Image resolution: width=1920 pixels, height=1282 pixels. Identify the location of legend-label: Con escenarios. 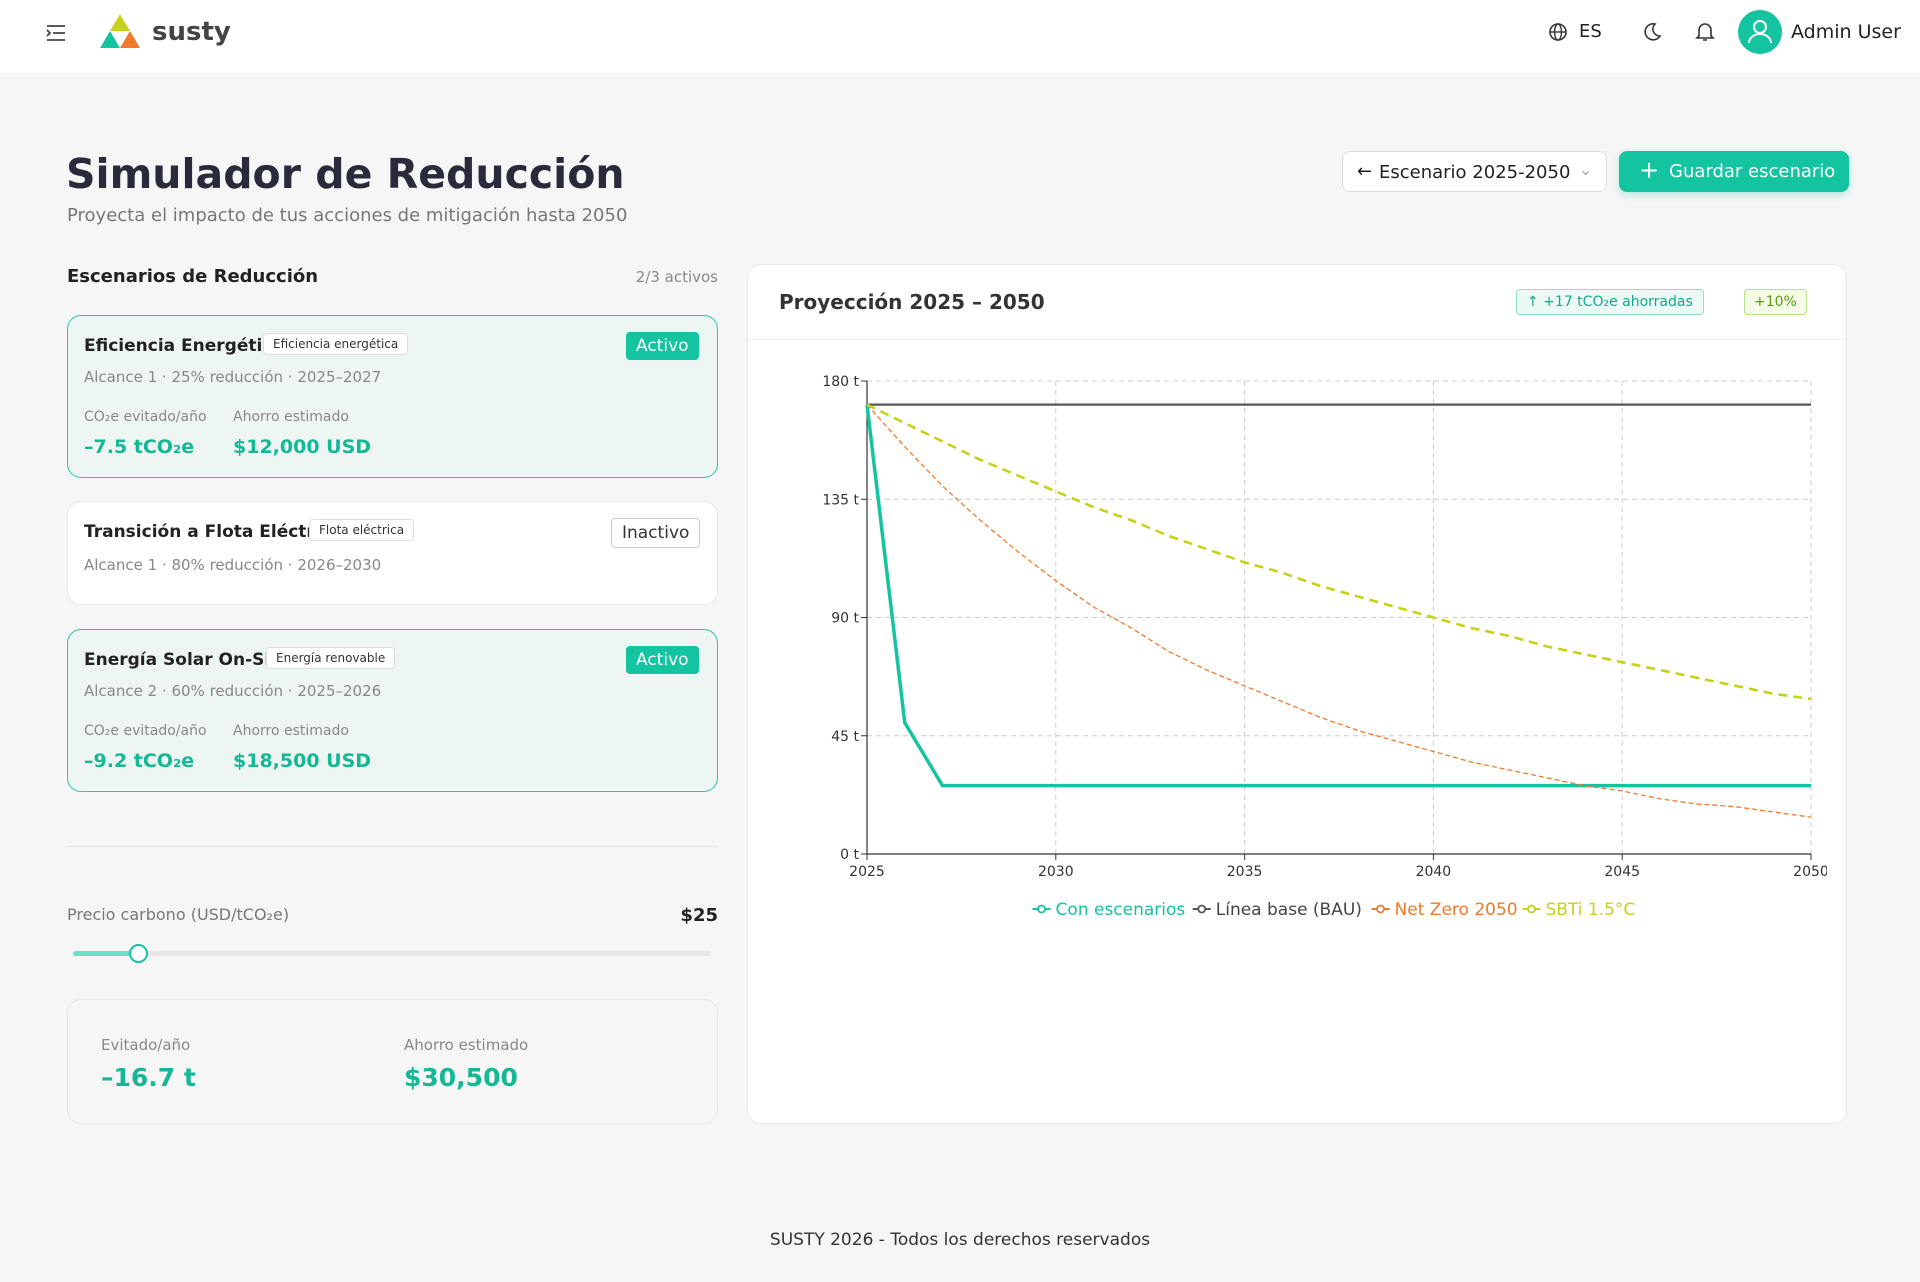
(1121, 910).